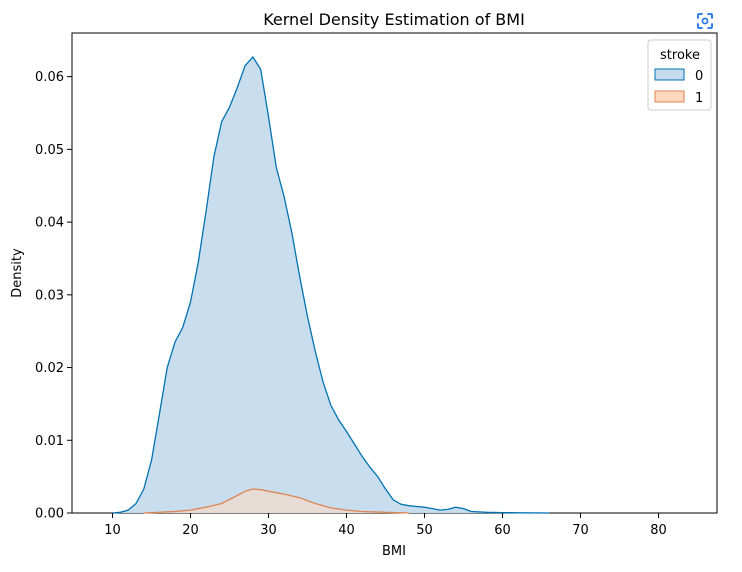 This screenshot has height=572, width=742. I want to click on x-tick-label: 70, so click(580, 530).